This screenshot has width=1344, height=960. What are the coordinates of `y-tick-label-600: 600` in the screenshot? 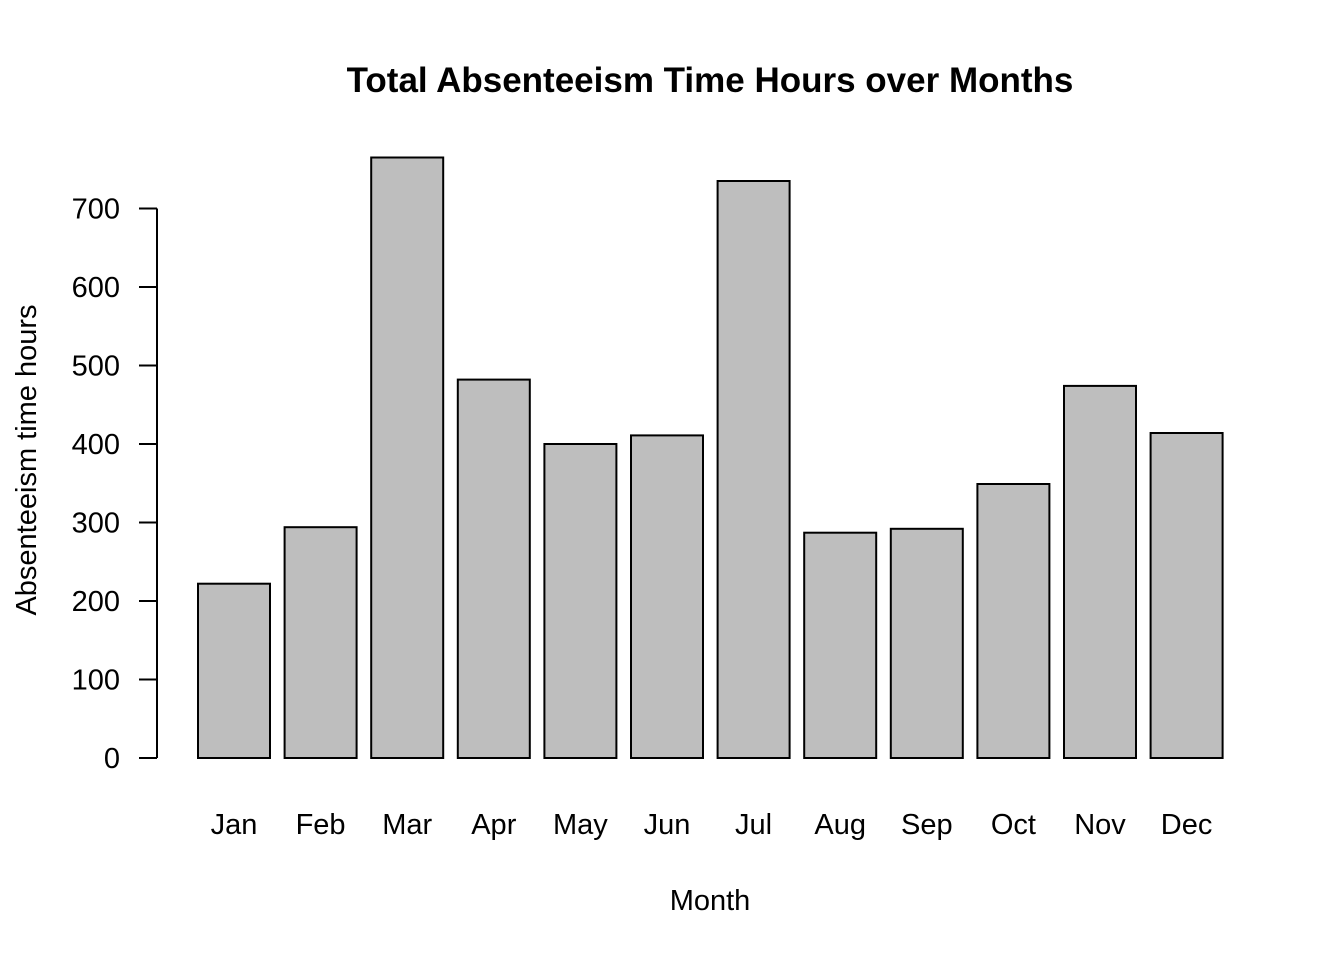 It's located at (96, 288).